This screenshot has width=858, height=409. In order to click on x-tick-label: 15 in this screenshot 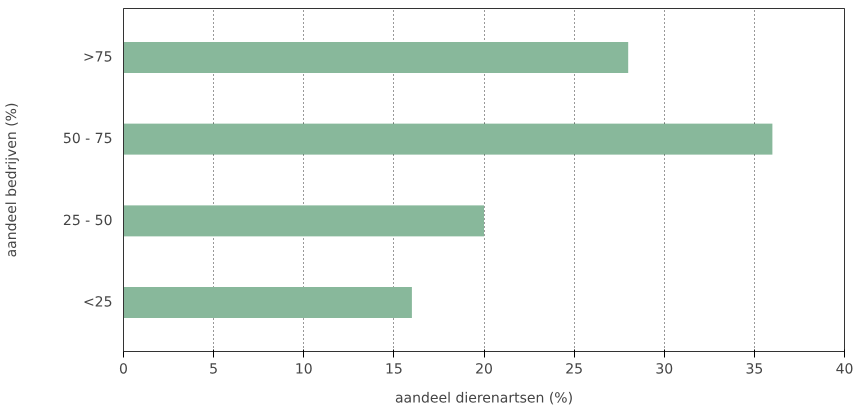, I will do `click(393, 370)`.